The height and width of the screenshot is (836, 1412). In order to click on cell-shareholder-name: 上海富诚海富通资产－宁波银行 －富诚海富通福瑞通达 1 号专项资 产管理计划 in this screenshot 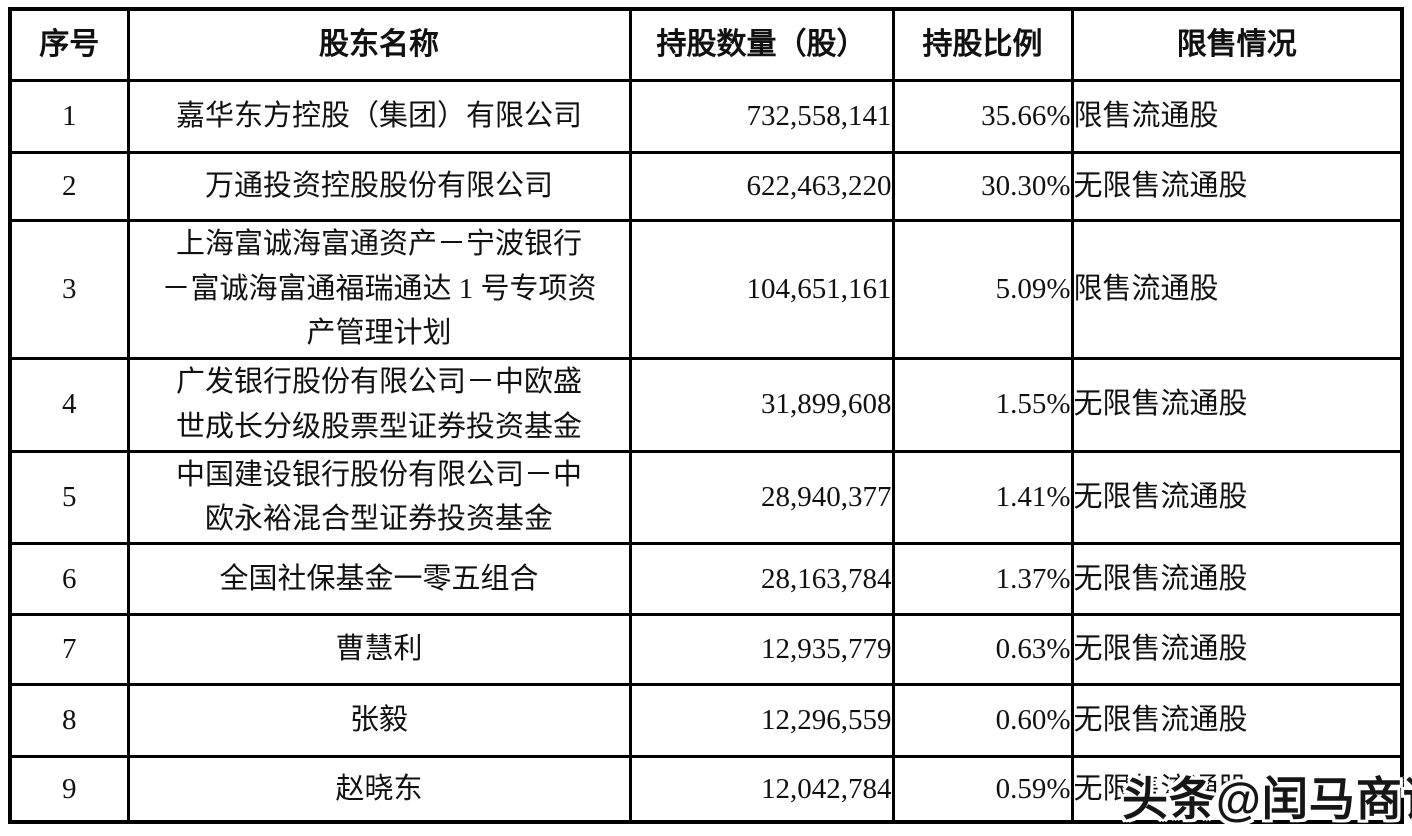, I will do `click(379, 289)`.